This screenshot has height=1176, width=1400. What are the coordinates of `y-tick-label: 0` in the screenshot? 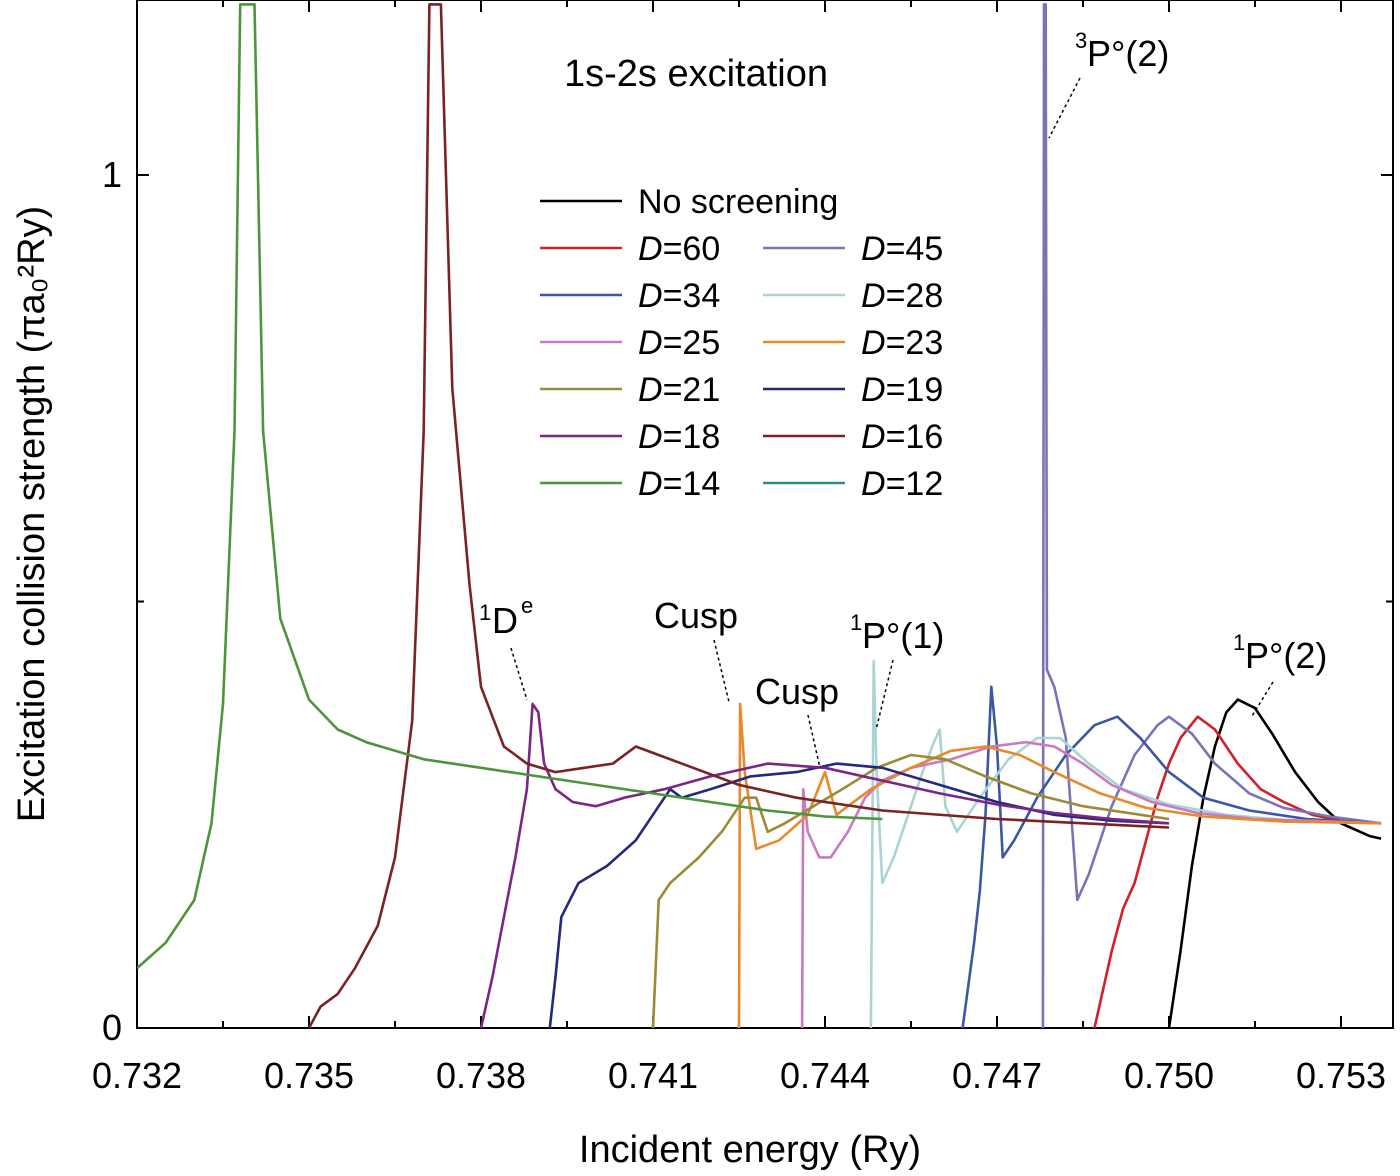 It's located at (112, 1027).